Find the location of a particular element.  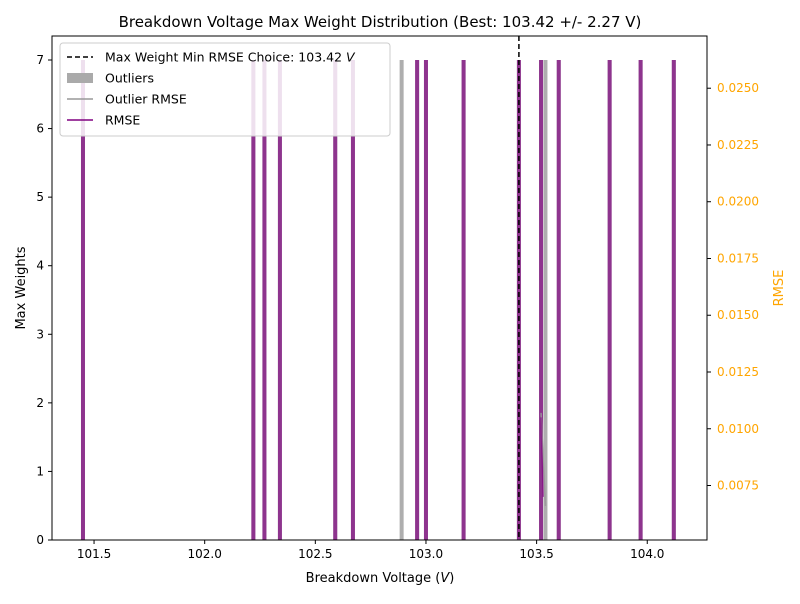

x-axis-label-main: Breakdown Voltage ( is located at coordinates (373, 578).